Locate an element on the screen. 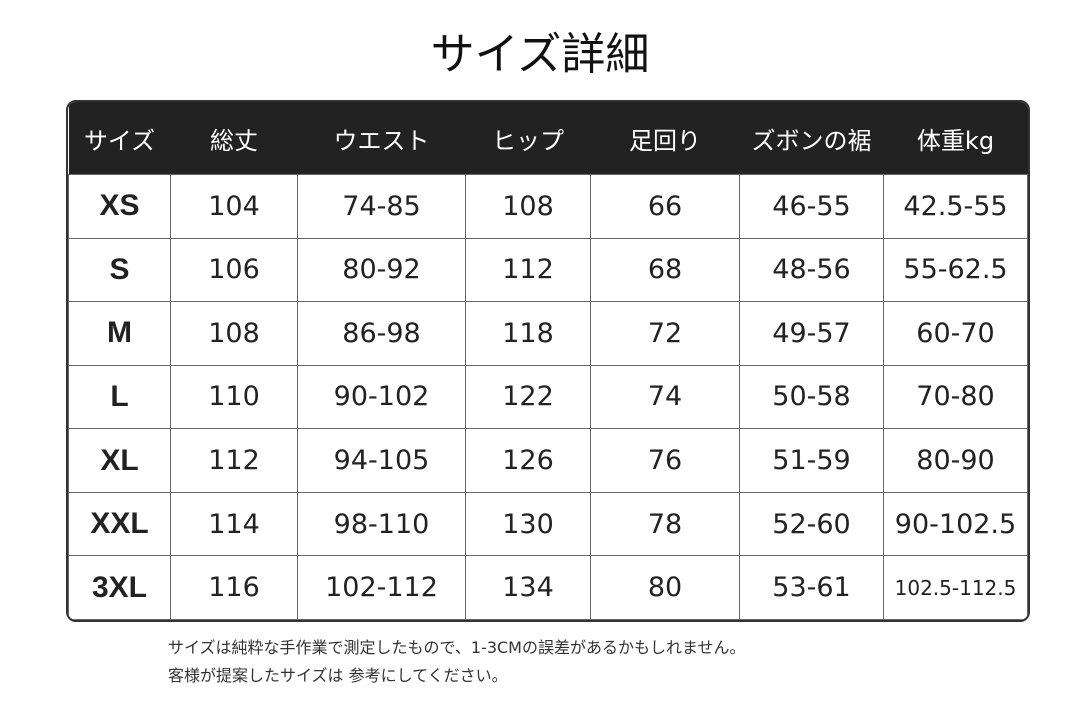 The image size is (1080, 702). column-header: ヒップ is located at coordinates (528, 138).